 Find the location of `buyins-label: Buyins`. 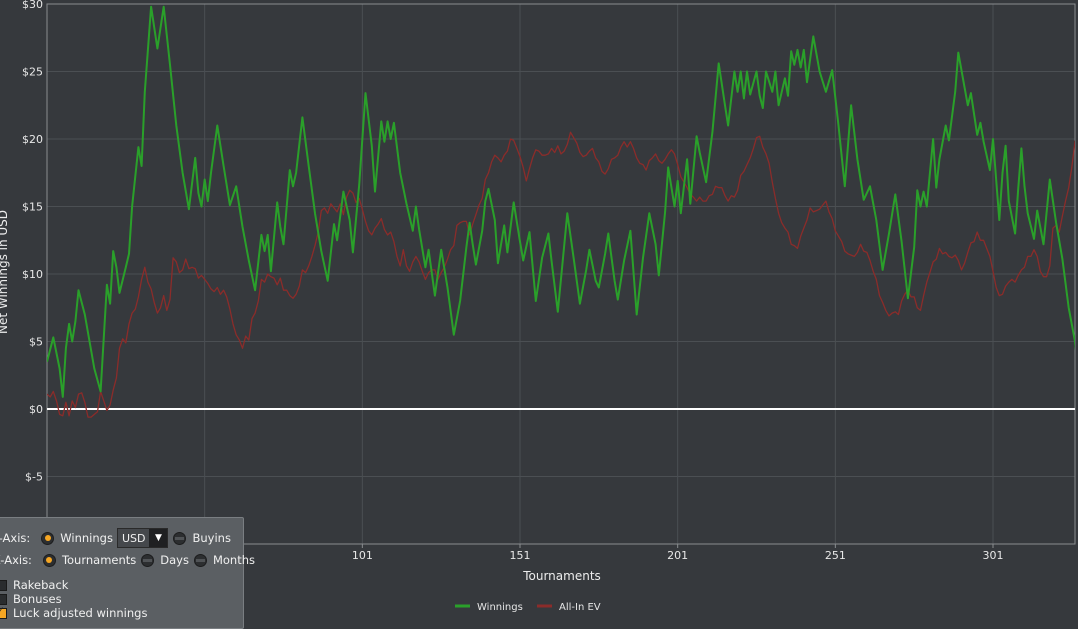

buyins-label: Buyins is located at coordinates (211, 538).